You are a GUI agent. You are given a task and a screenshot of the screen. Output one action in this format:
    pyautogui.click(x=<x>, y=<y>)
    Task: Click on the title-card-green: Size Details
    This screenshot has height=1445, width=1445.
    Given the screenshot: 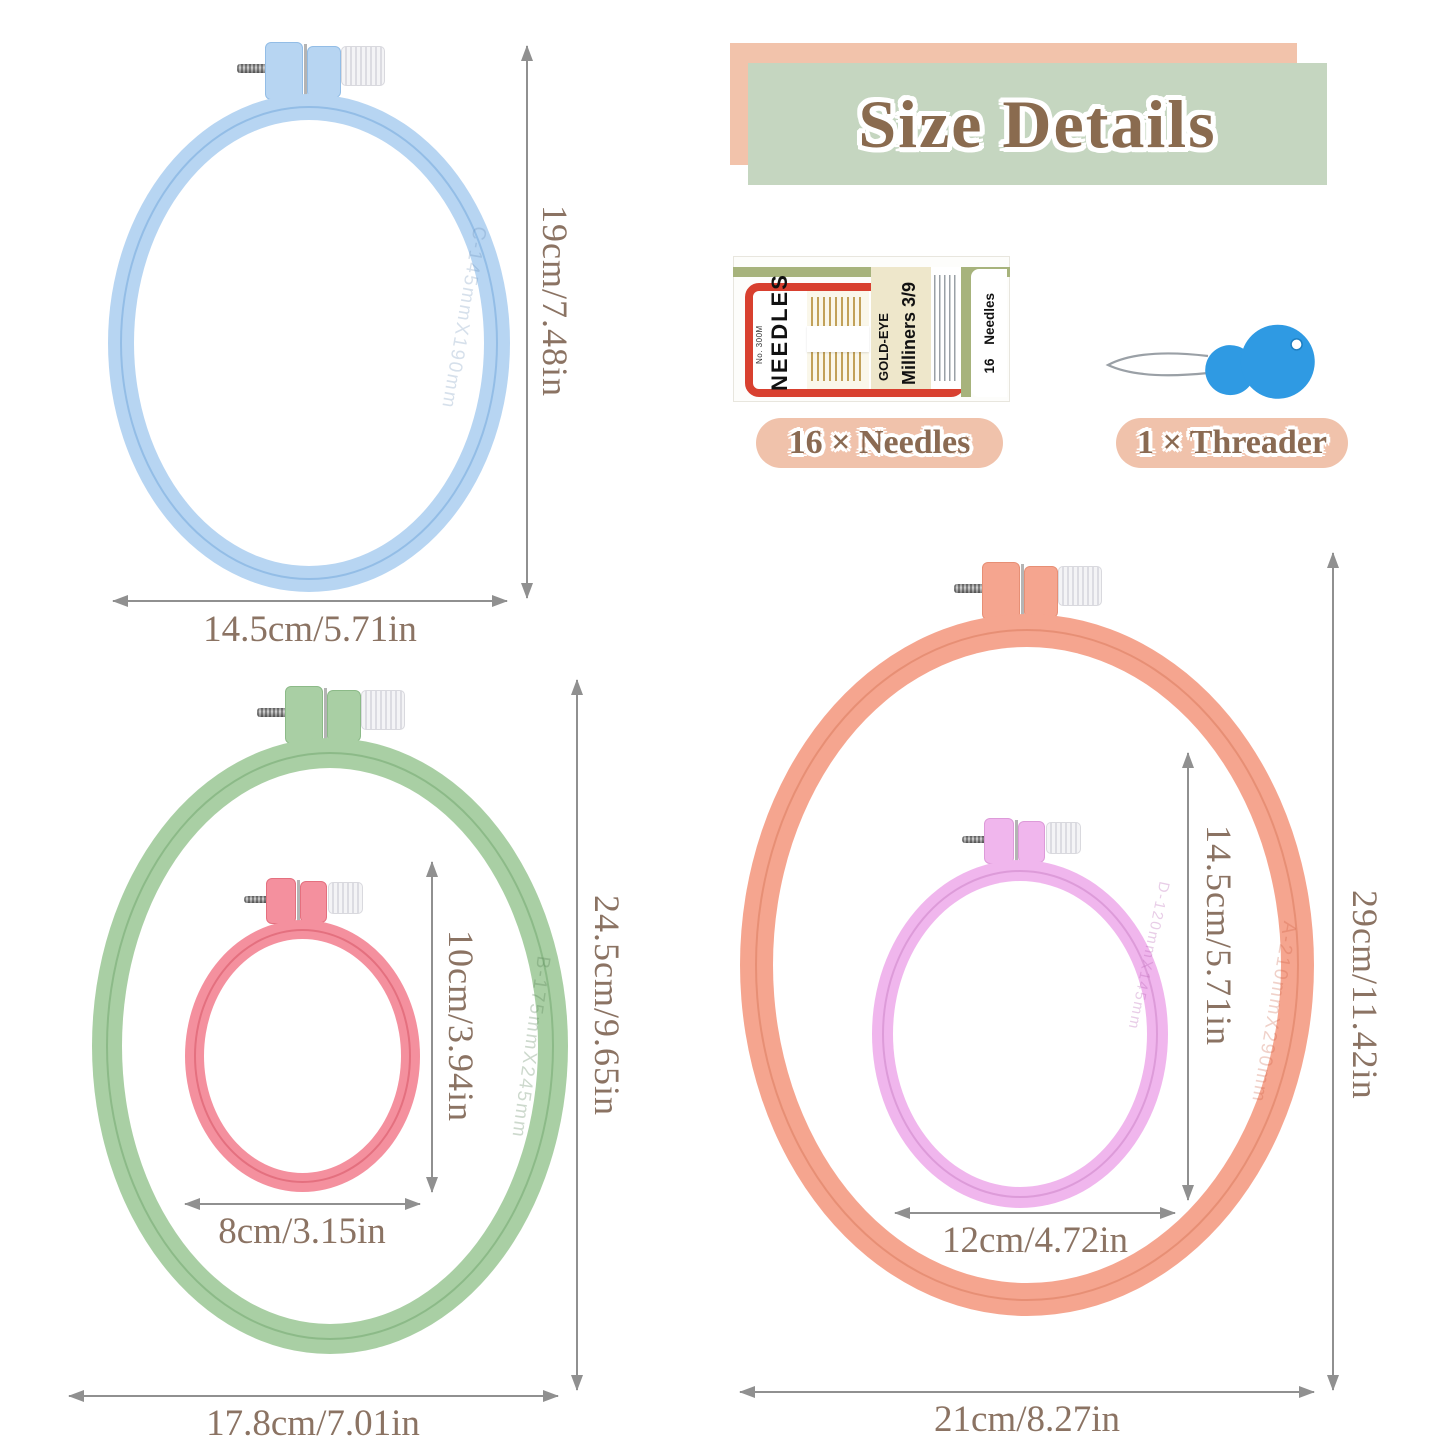 What is the action you would take?
    pyautogui.click(x=1037, y=124)
    